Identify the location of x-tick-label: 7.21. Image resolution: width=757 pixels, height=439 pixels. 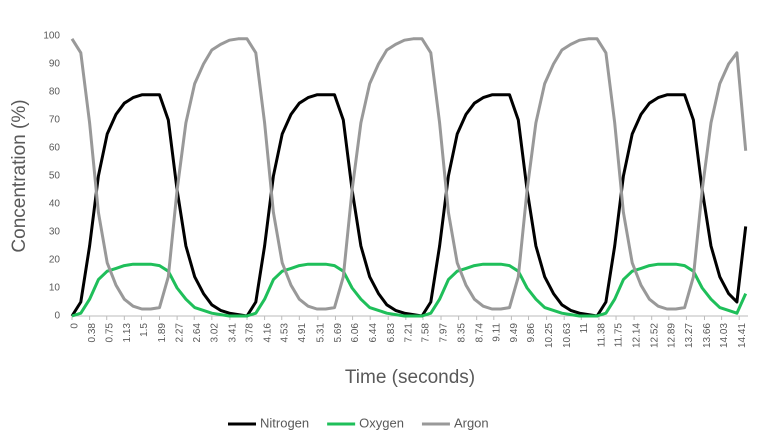
(408, 333).